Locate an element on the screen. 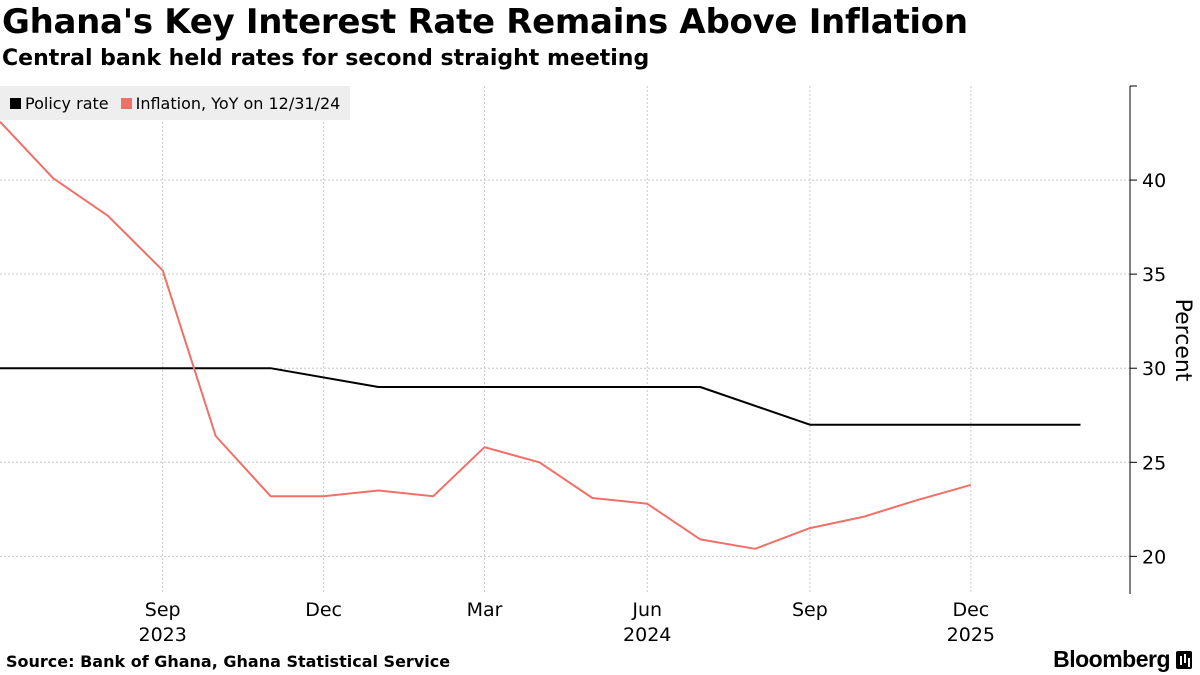 This screenshot has width=1200, height=675. y-tick-label: 40 is located at coordinates (1154, 181).